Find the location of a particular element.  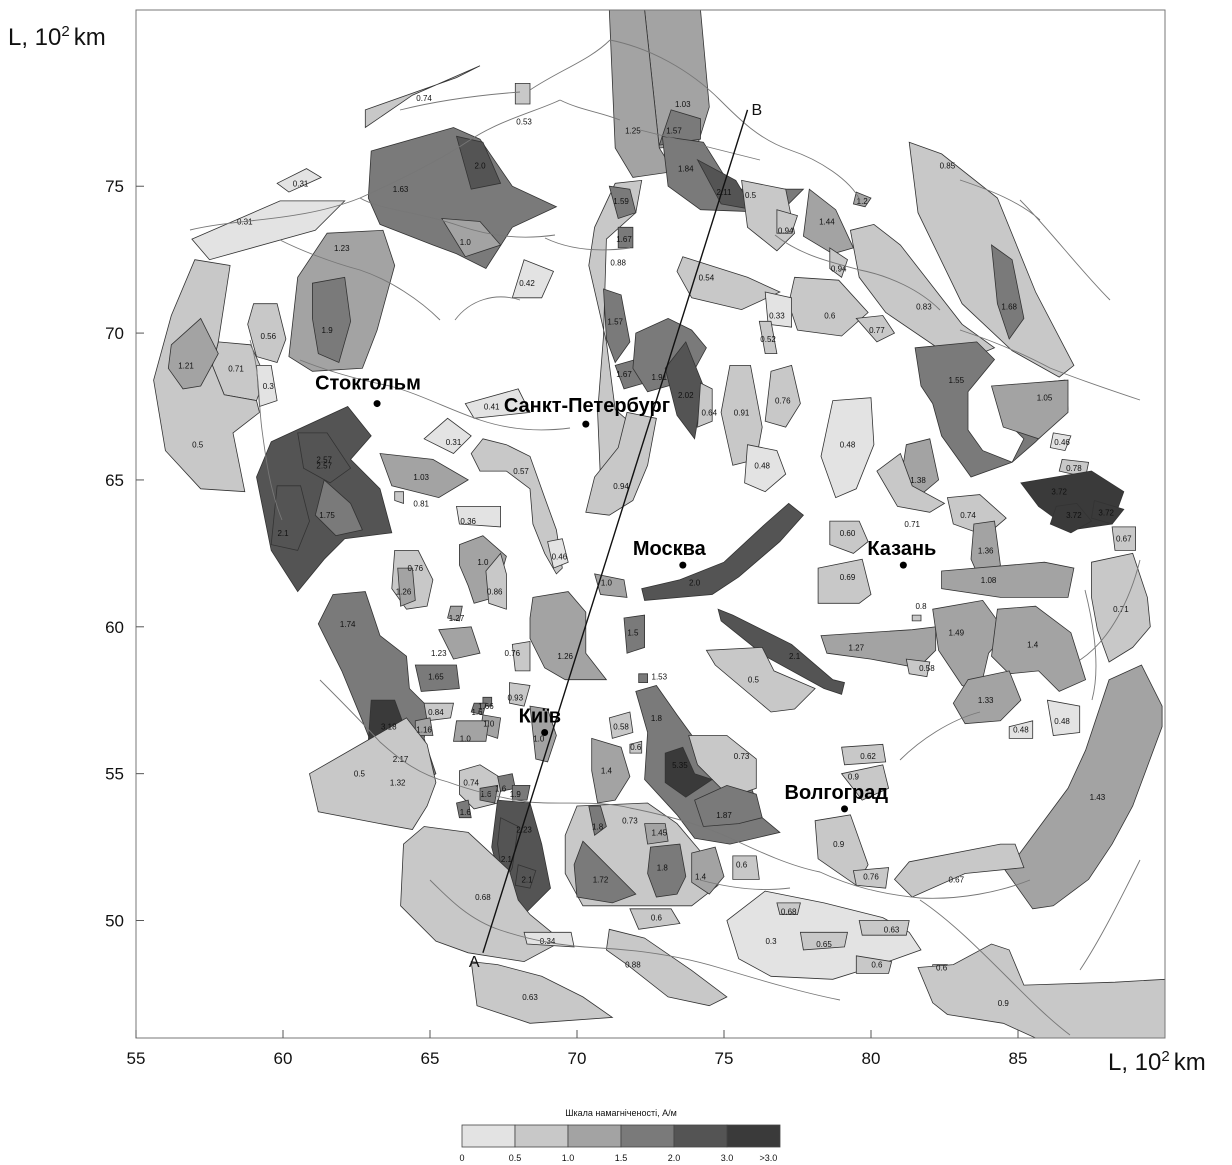

region-value-label: 0.84 is located at coordinates (436, 712).